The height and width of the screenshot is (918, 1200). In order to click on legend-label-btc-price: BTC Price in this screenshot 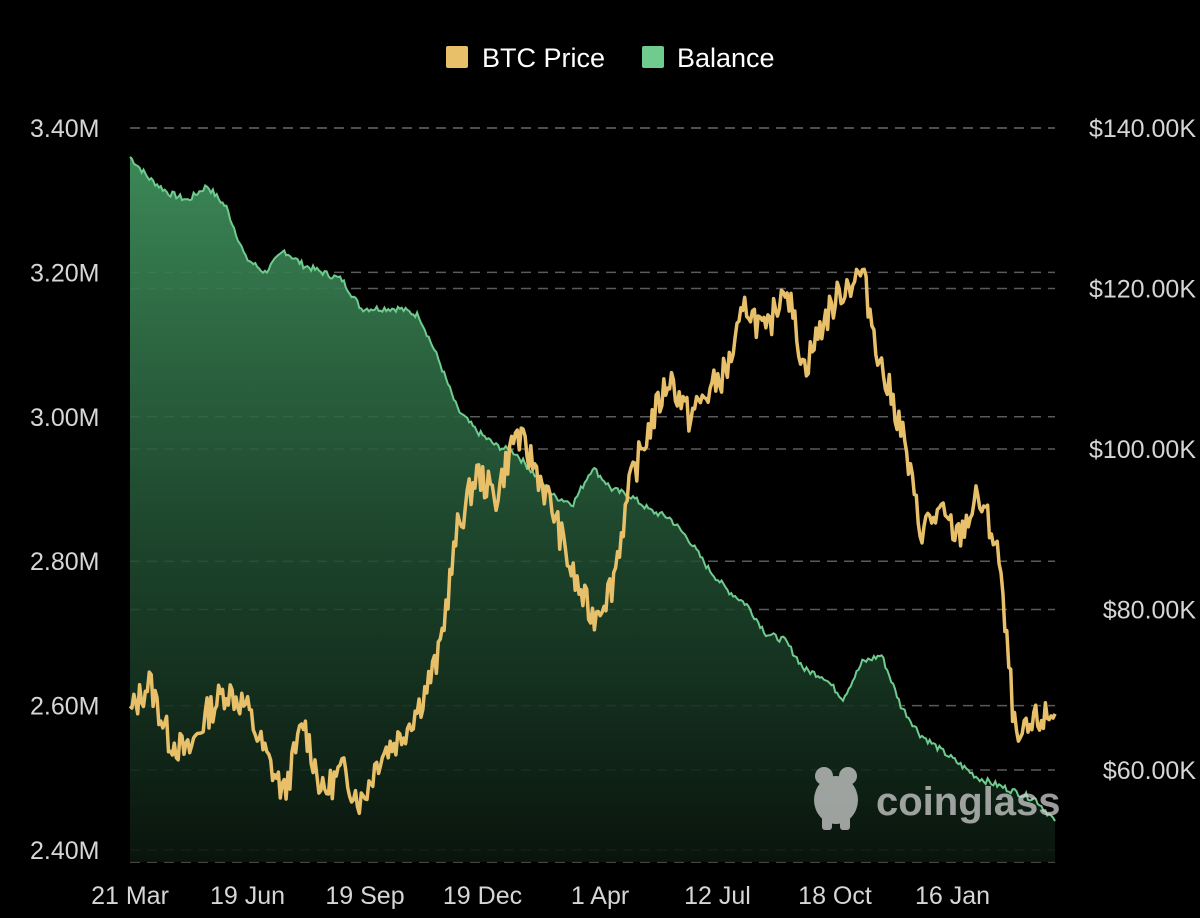, I will do `click(543, 58)`.